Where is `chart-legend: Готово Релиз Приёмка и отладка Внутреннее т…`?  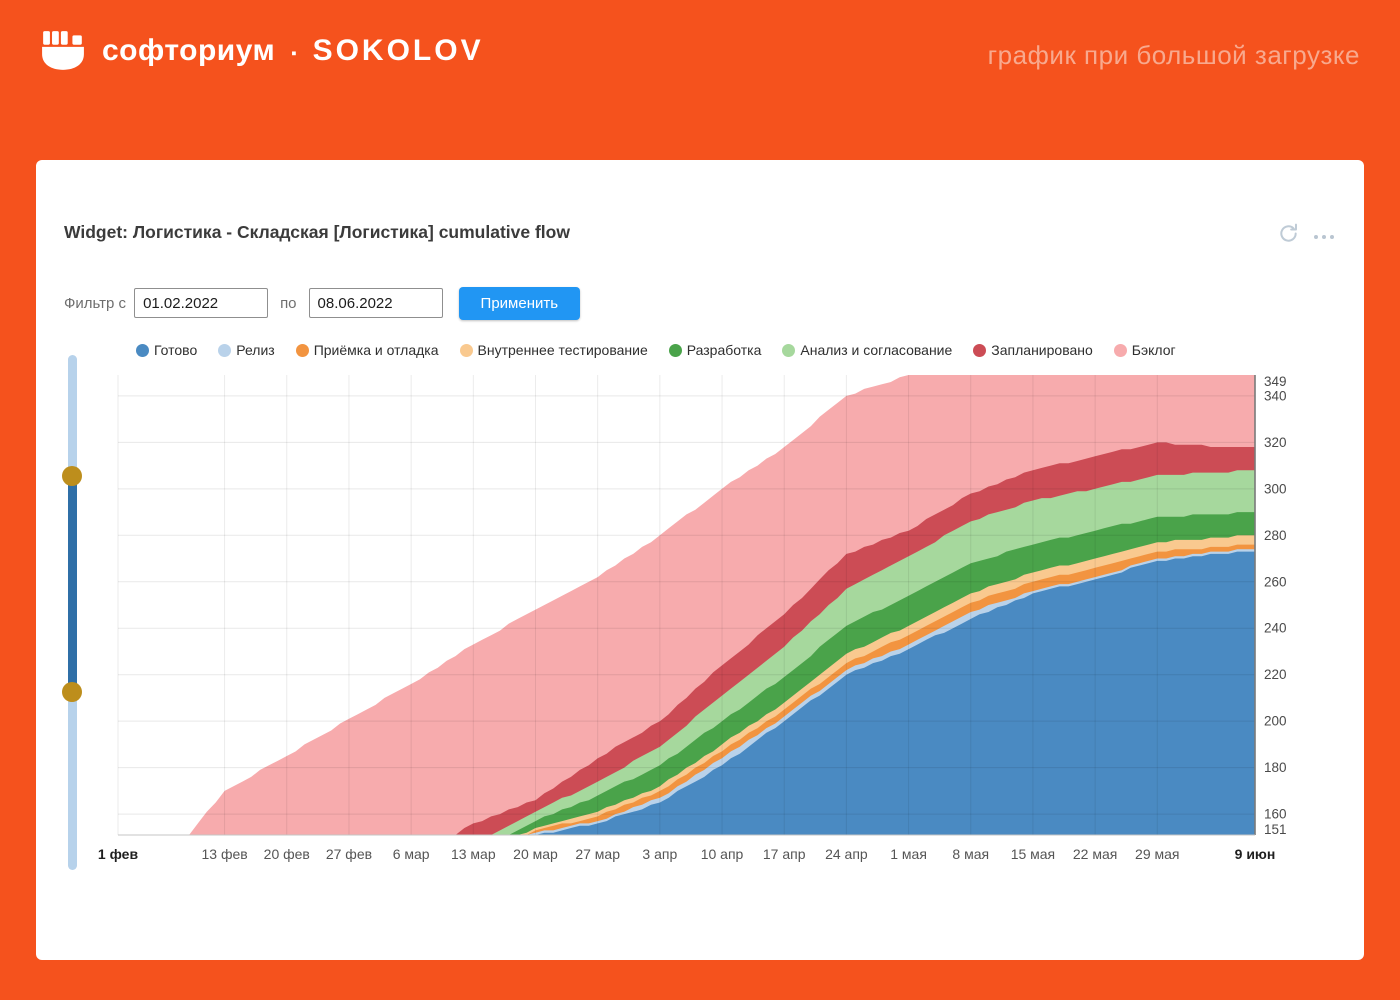
chart-legend: Готово Релиз Приёмка и отладка Внутреннее т… is located at coordinates (656, 350).